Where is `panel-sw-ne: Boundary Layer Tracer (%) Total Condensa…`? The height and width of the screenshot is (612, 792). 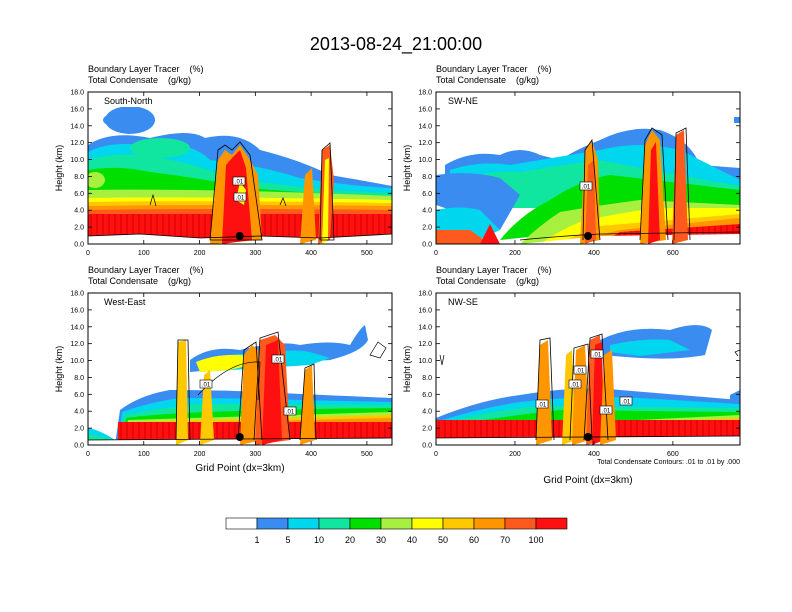
panel-sw-ne: Boundary Layer Tracer (%) Total Condensa… is located at coordinates (571, 160).